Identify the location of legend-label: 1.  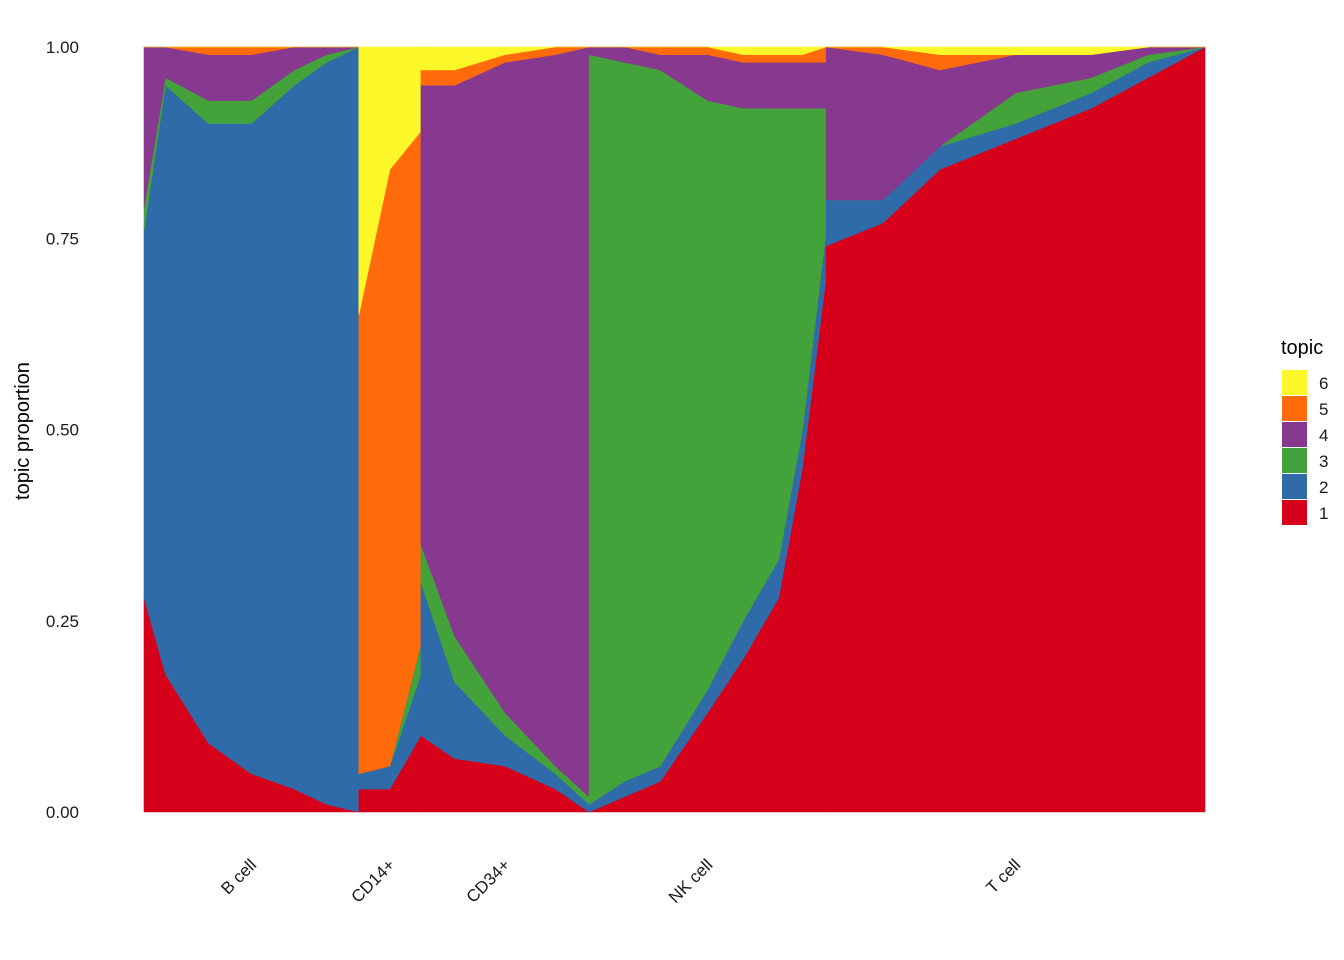
(1323, 513).